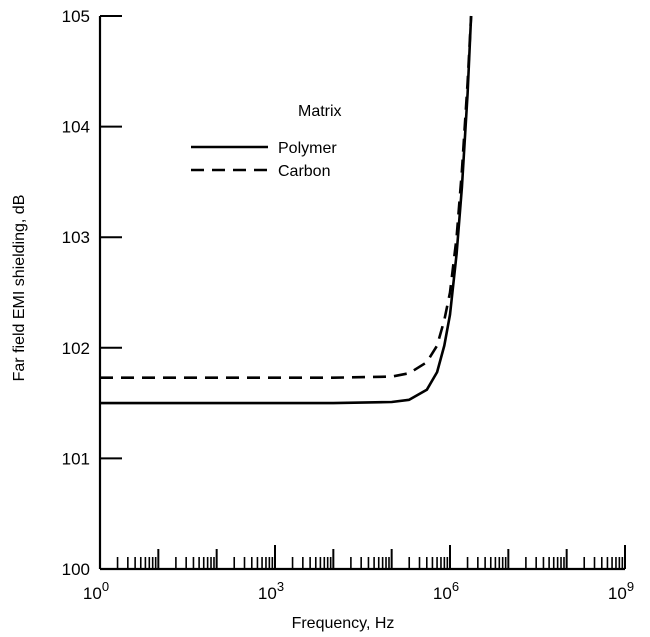 Image resolution: width=650 pixels, height=637 pixels. I want to click on x-tick-label: 10⁹, so click(621, 591).